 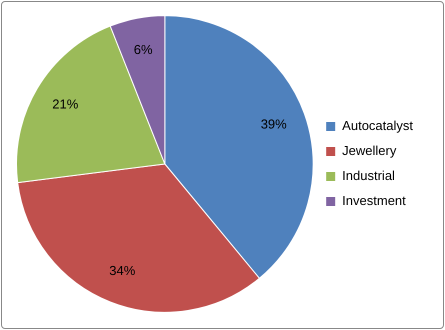 What do you see at coordinates (122, 270) in the screenshot?
I see `data-label: 34%` at bounding box center [122, 270].